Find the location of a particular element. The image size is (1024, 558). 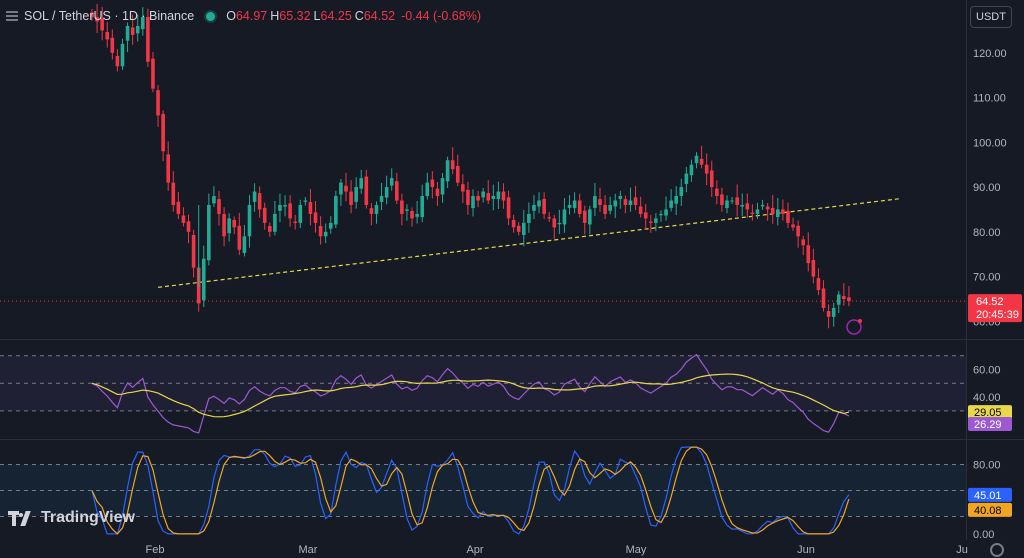

price-tick-label: 90.00 is located at coordinates (987, 188).